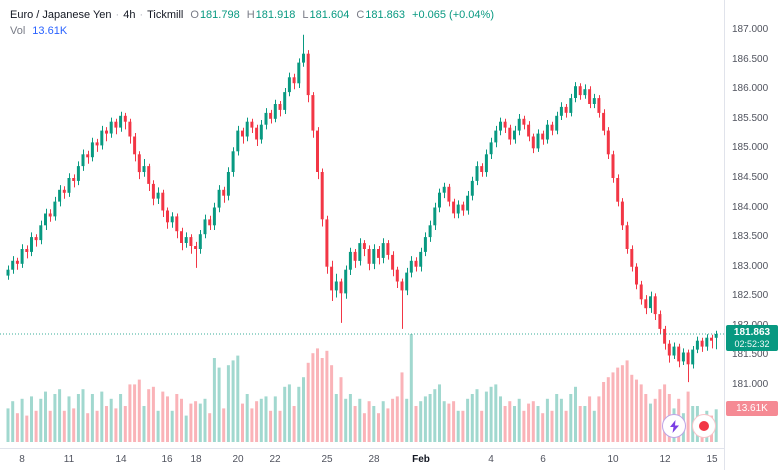 This screenshot has height=470, width=780. What do you see at coordinates (674, 426) in the screenshot?
I see `instant-trading-button` at bounding box center [674, 426].